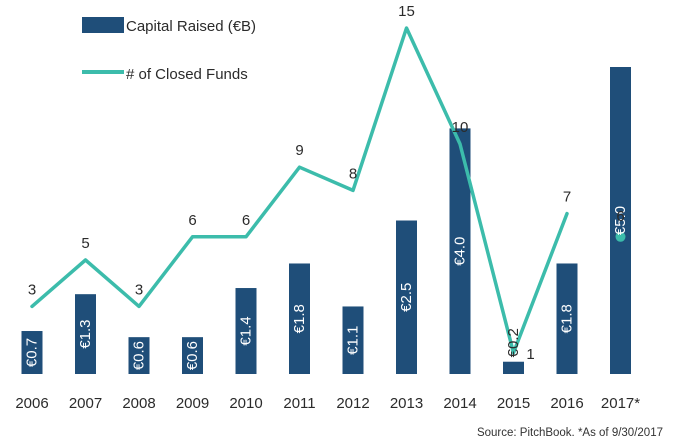 This screenshot has width=673, height=444. I want to click on bar-2009, so click(192, 355).